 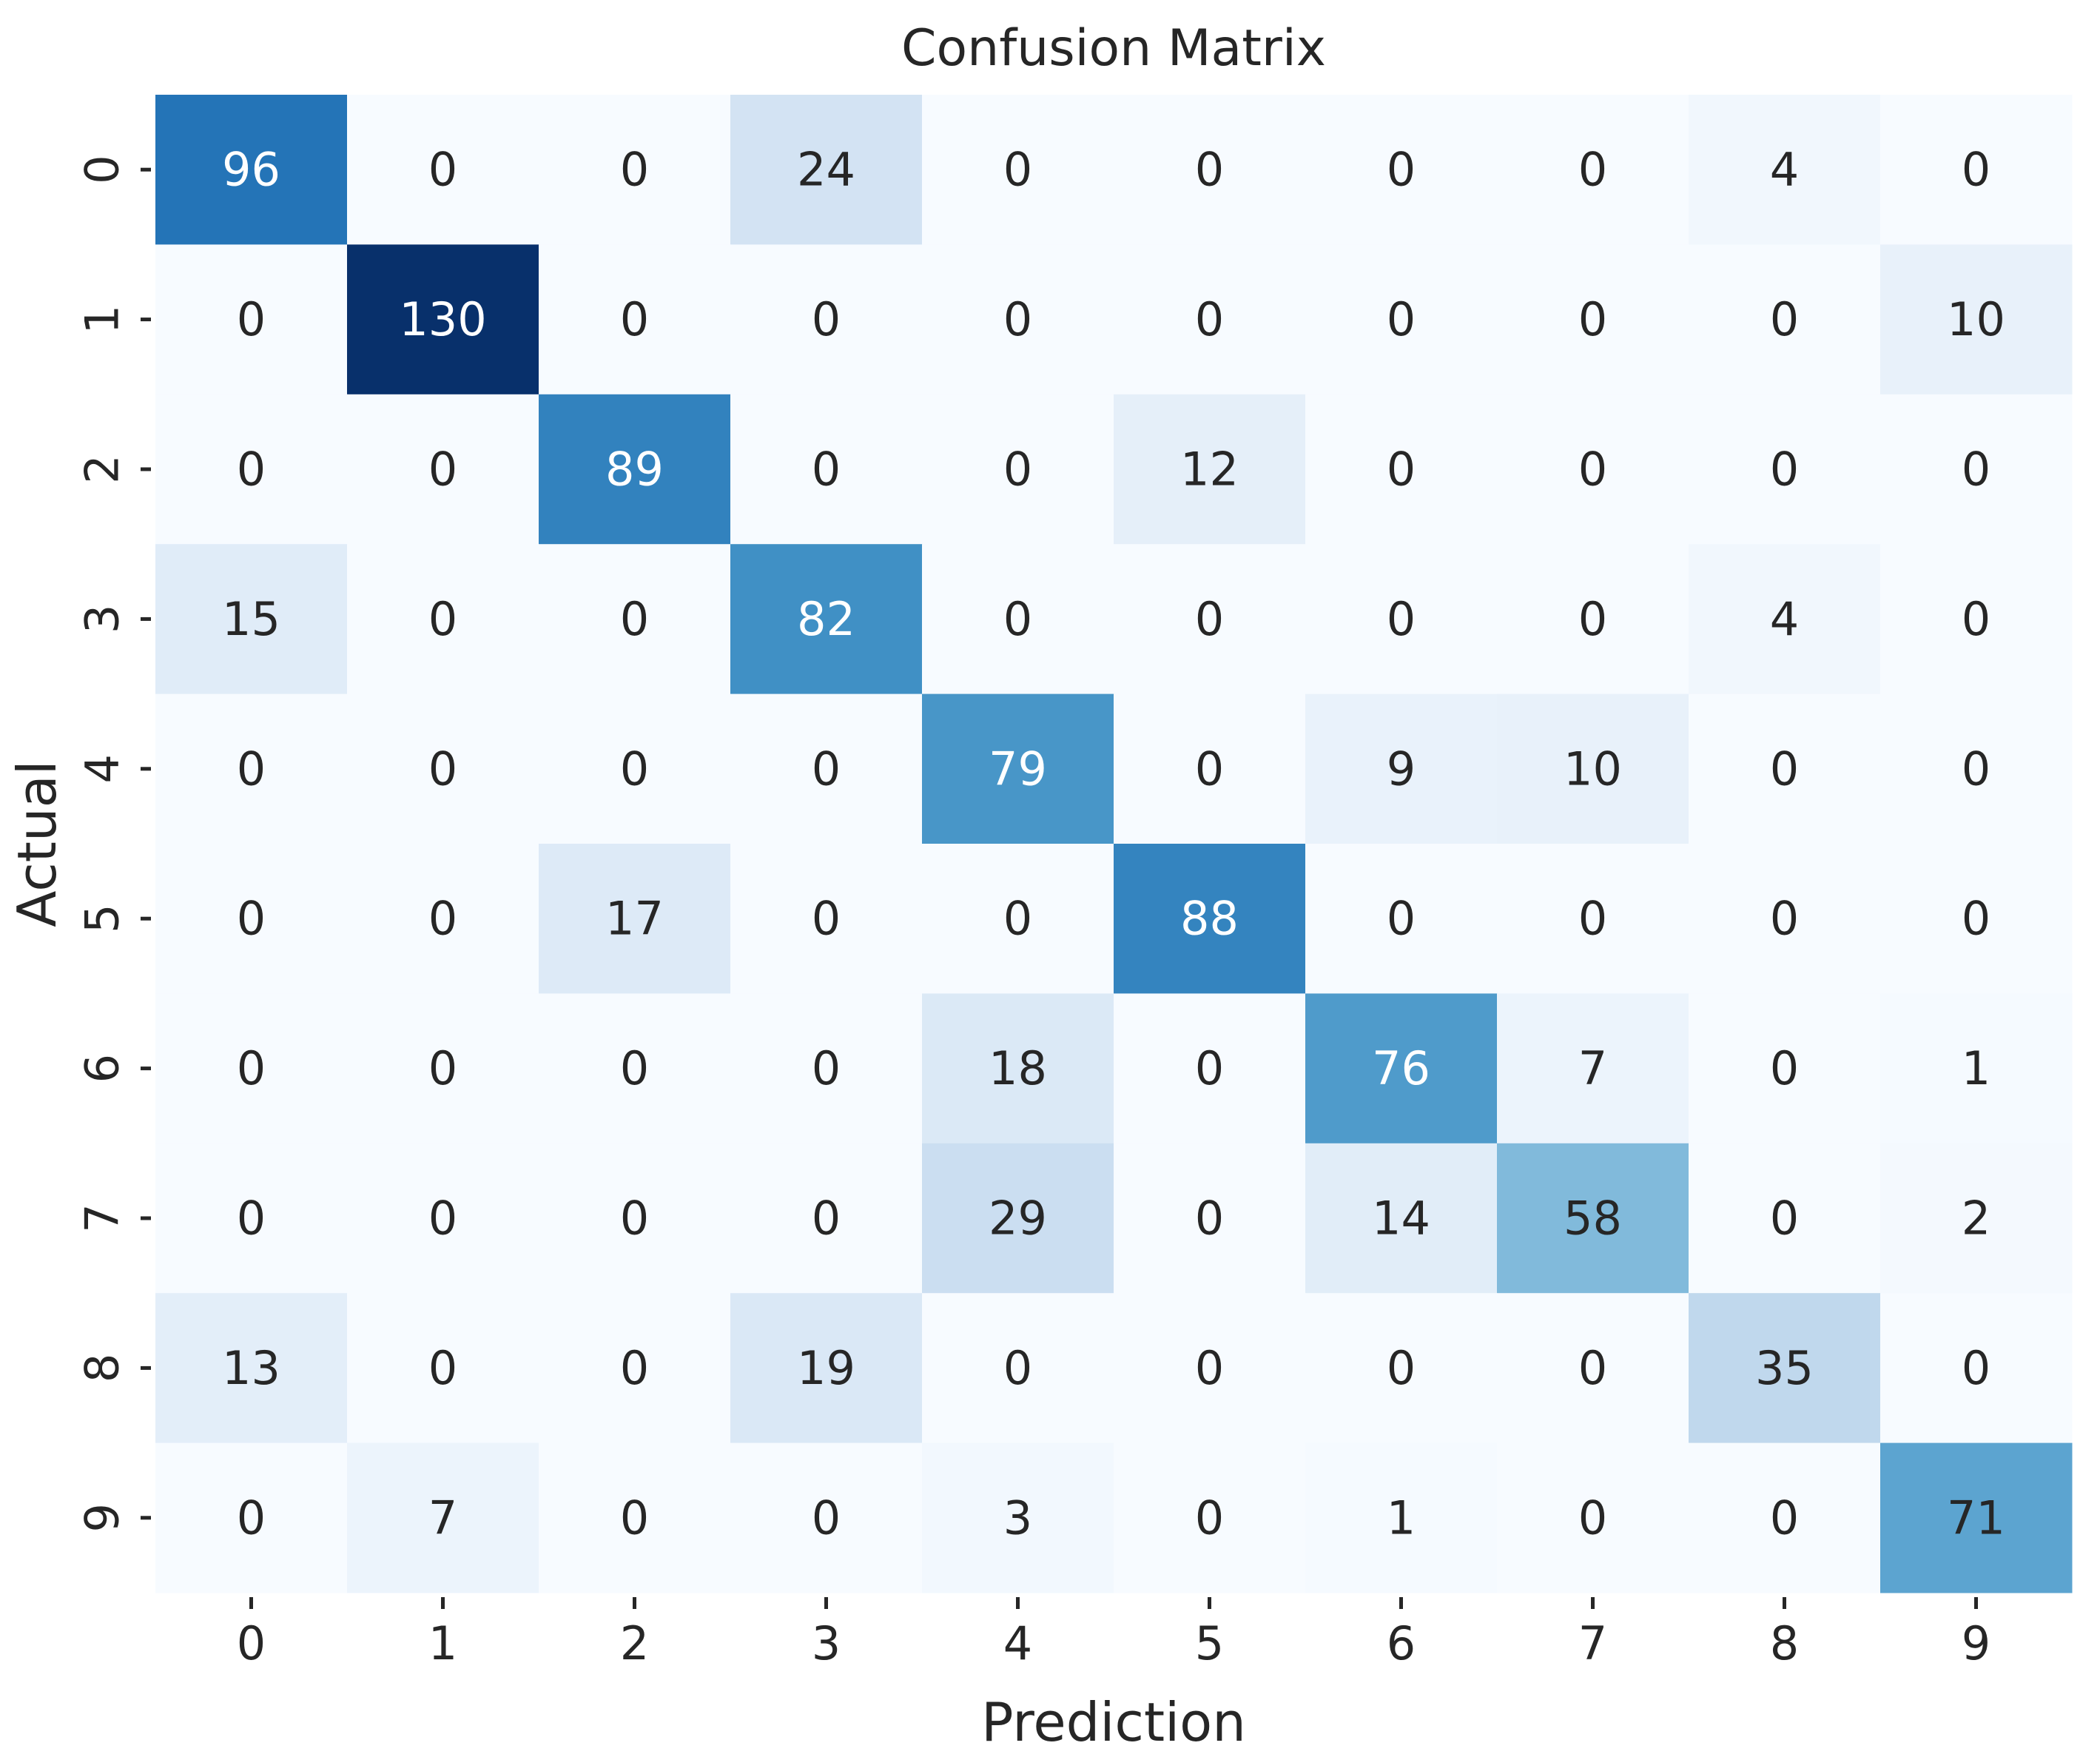 I want to click on cell-value-label: 79, so click(x=1018, y=769).